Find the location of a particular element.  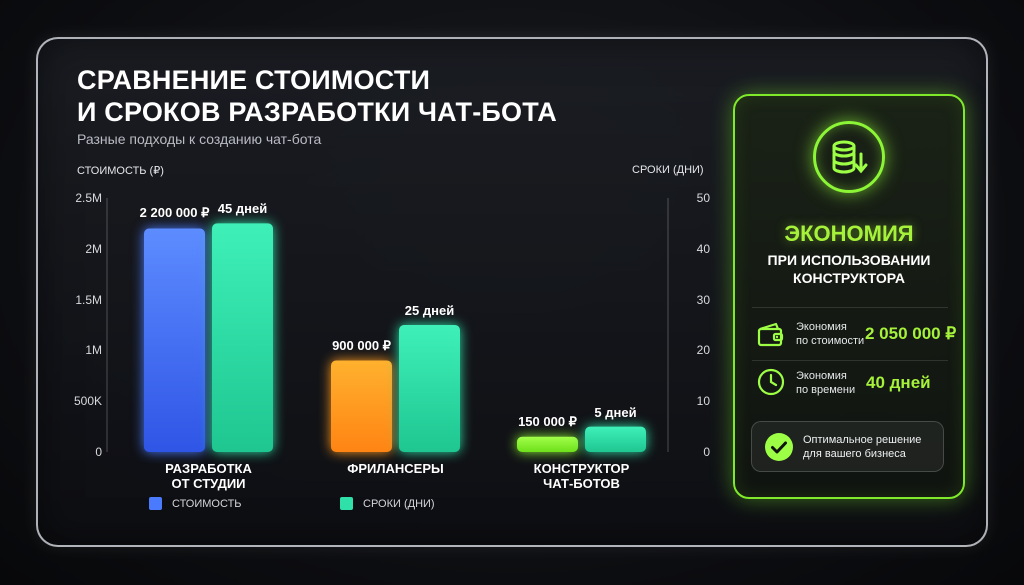

category-label: РАЗРАБОТКА ОТ СТУДИИ is located at coordinates (209, 476).